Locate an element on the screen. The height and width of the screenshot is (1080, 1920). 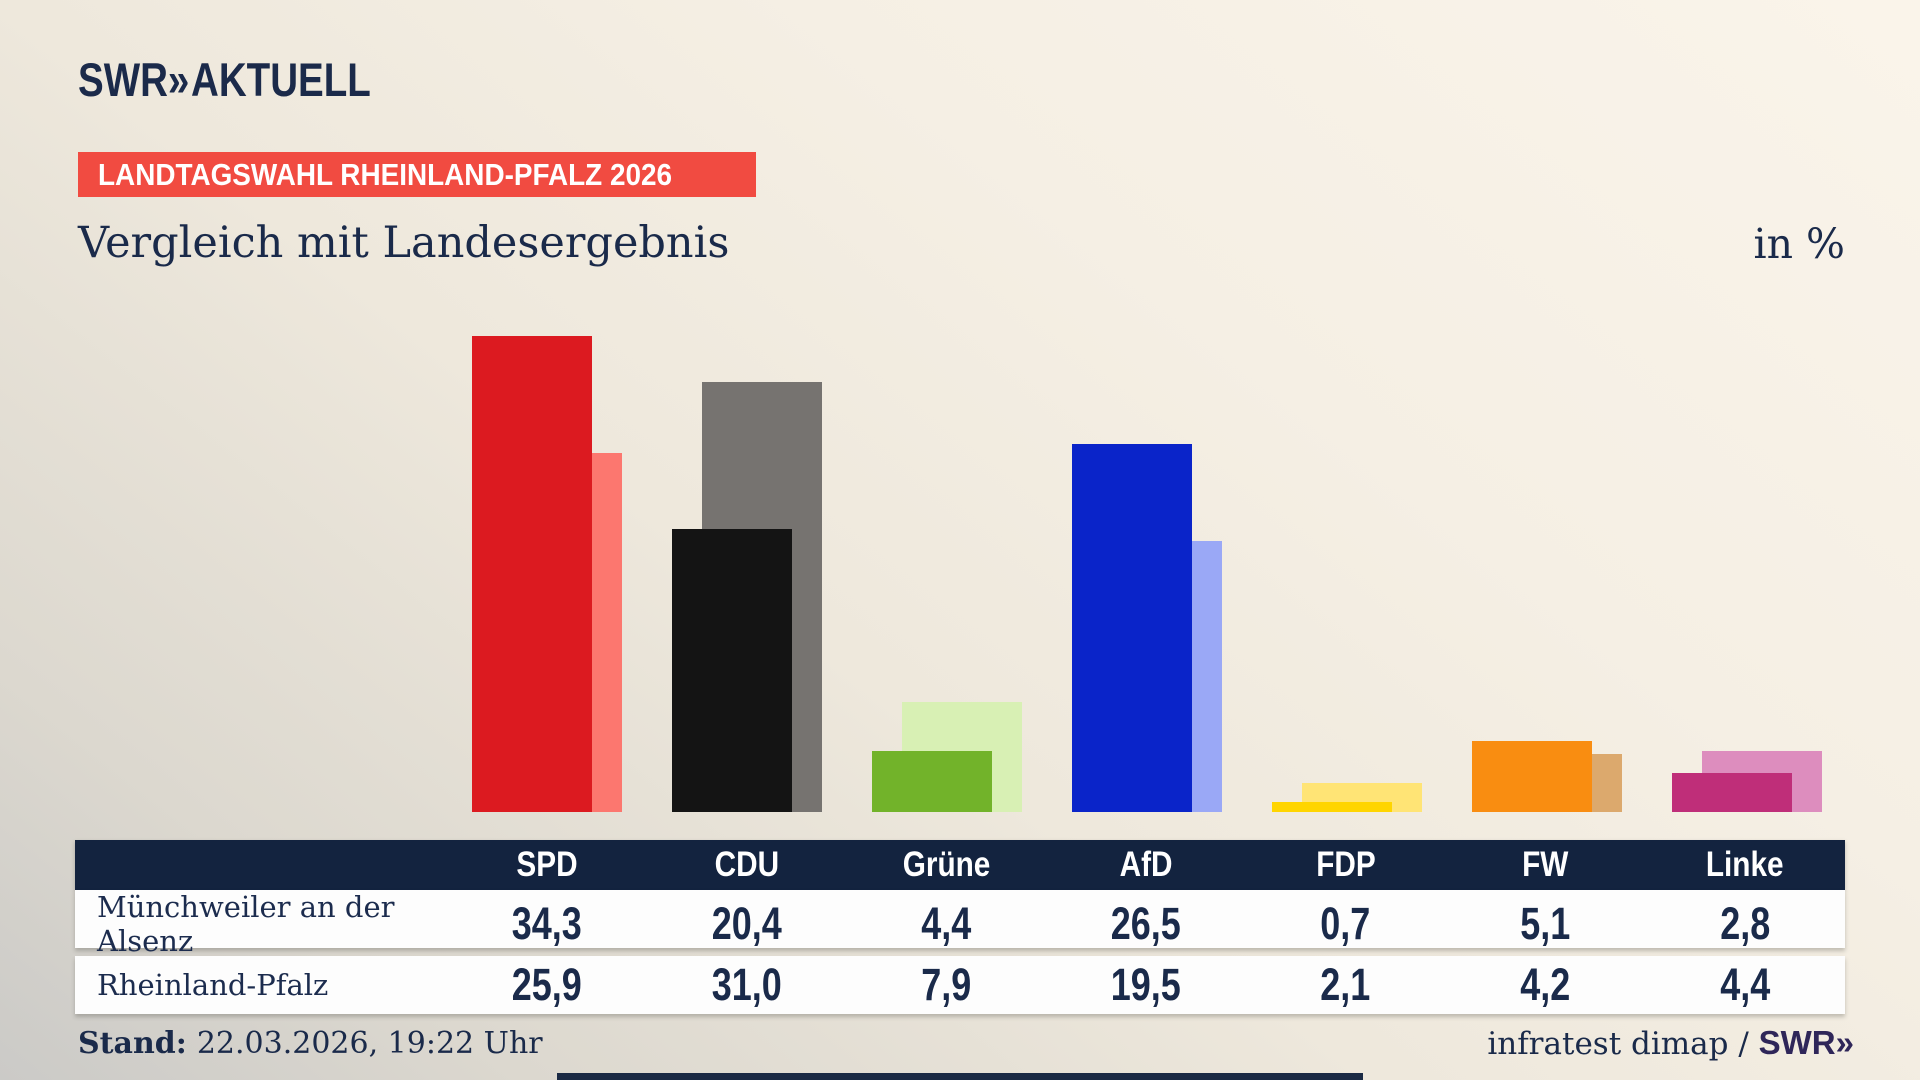
source-text: infratest dimap / is located at coordinates (1623, 1044).